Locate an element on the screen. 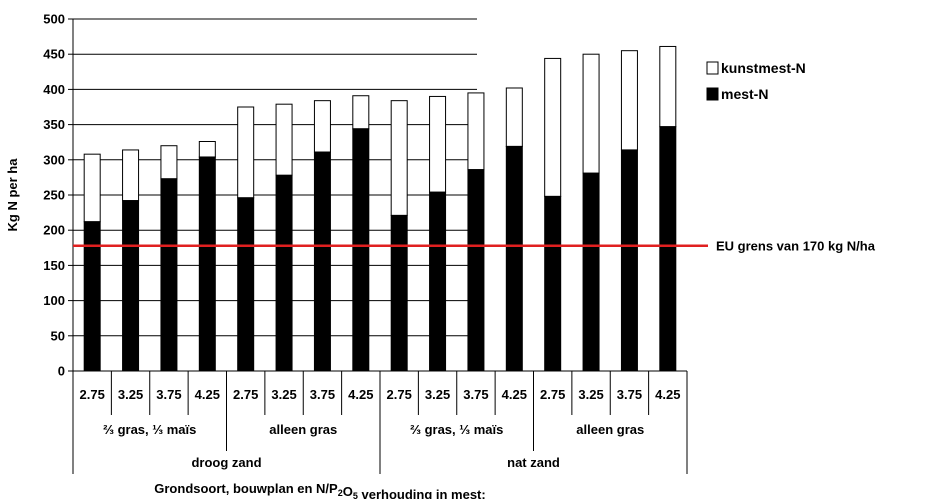 Image resolution: width=928 pixels, height=499 pixels. y-tick-label: 100 is located at coordinates (54, 300).